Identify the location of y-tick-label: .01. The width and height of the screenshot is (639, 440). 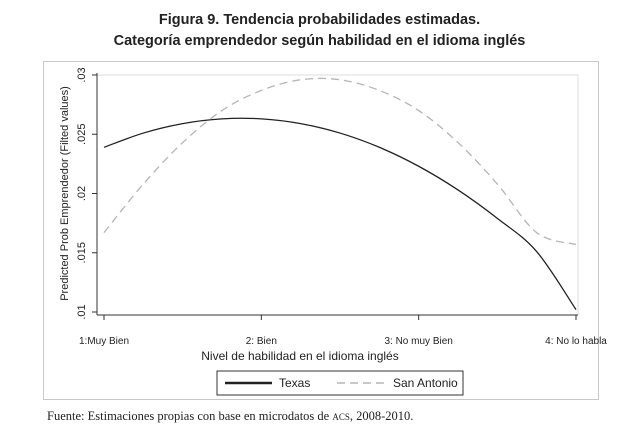
(82, 311).